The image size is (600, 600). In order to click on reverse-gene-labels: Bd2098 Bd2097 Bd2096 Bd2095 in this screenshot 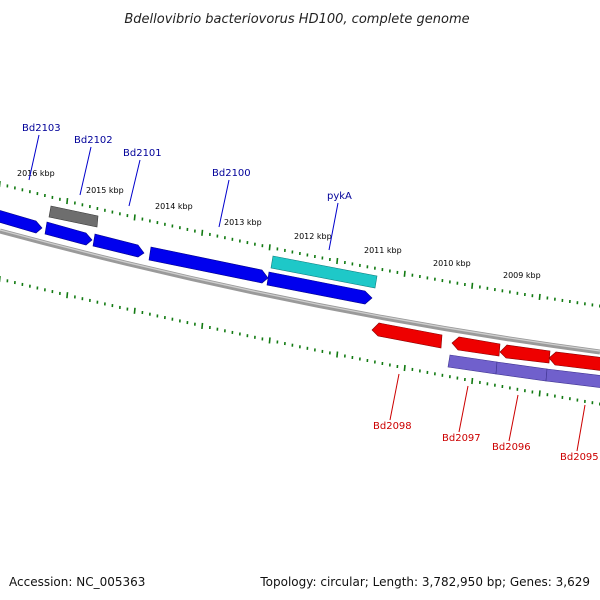, I will do `click(486, 418)`.